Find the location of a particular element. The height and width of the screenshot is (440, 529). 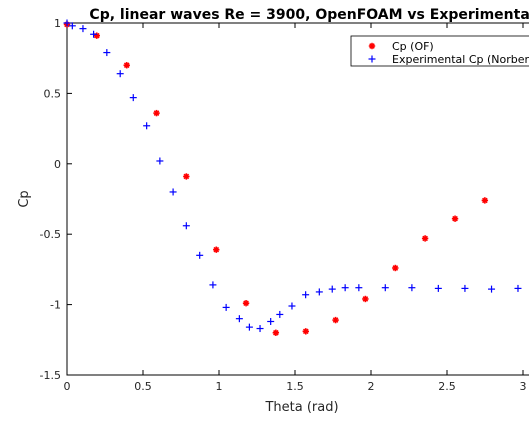

x-tick-label: 0 is located at coordinates (67, 386).